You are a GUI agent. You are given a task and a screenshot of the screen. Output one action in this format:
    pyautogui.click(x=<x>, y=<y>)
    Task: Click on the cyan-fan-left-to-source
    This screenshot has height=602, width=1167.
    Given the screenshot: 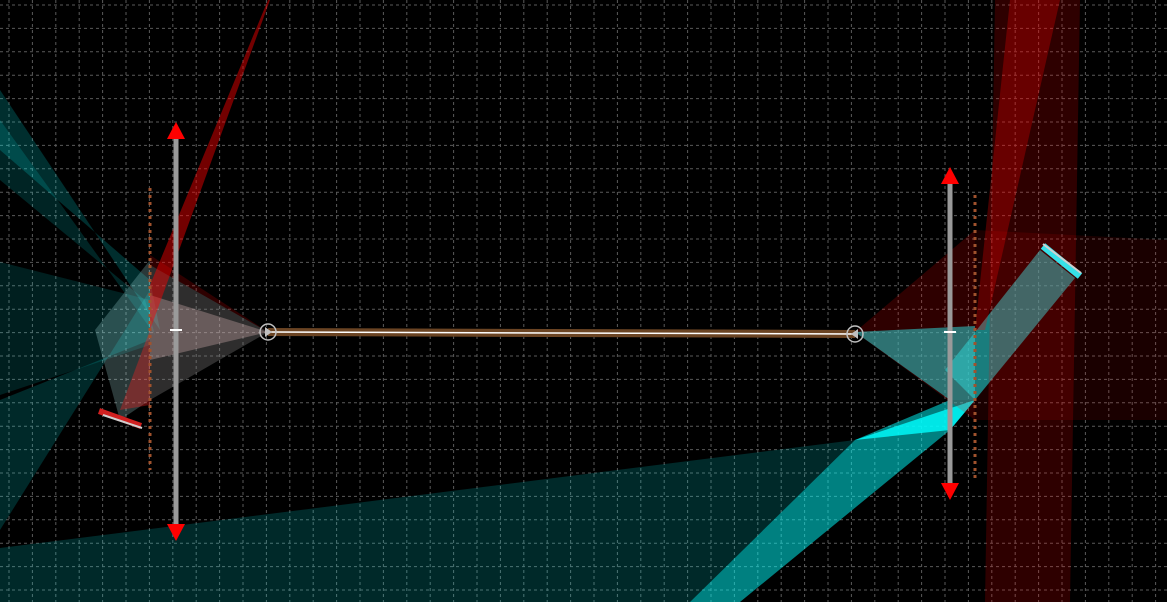 What is the action you would take?
    pyautogui.click(x=209, y=332)
    